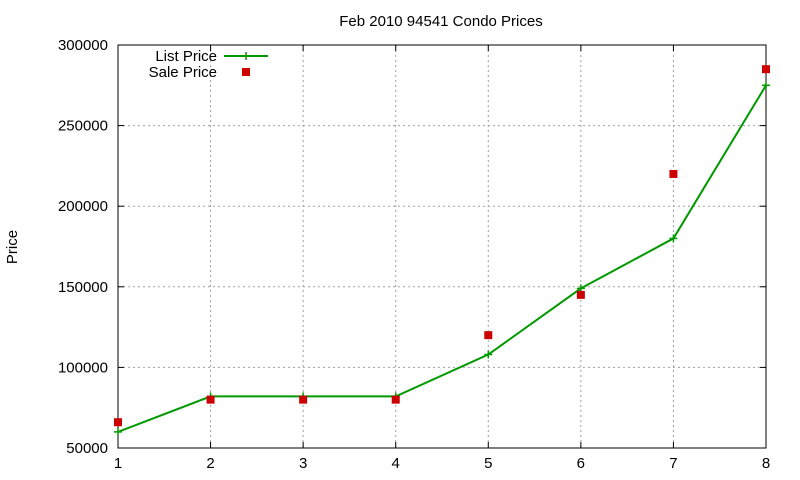 This screenshot has height=480, width=800. What do you see at coordinates (303, 463) in the screenshot?
I see `x-tick-label: 3` at bounding box center [303, 463].